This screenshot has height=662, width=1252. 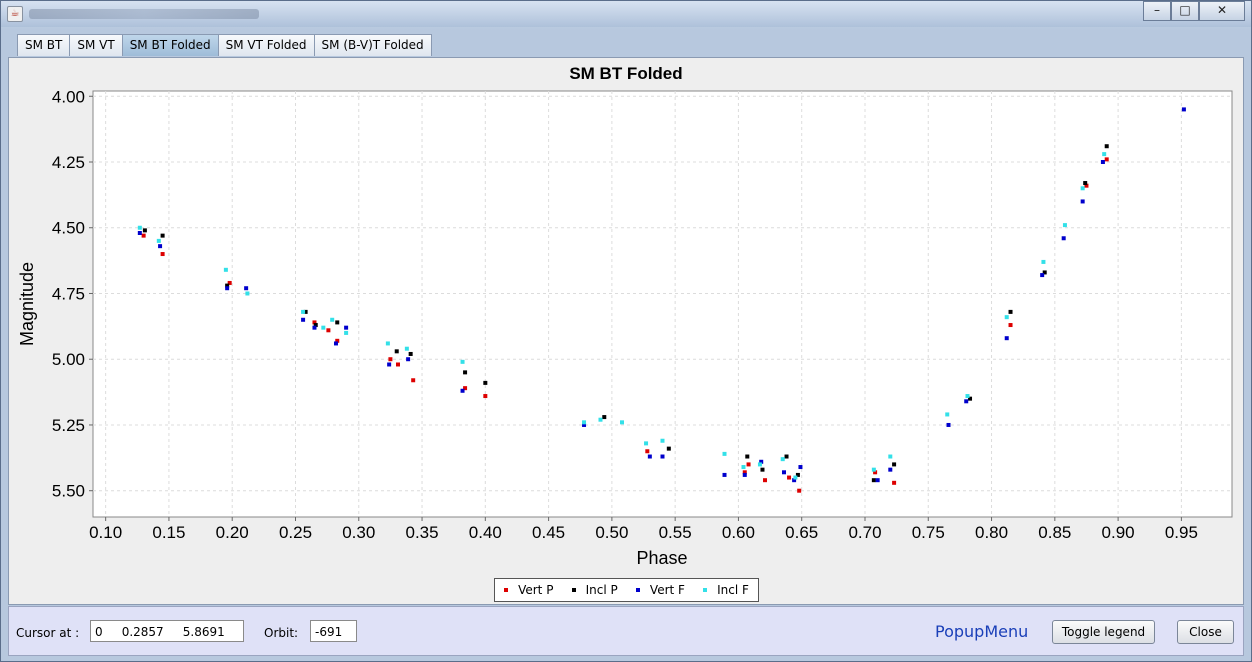 I want to click on tab-sm-bt-folded: SM BT Folded, so click(x=170, y=45).